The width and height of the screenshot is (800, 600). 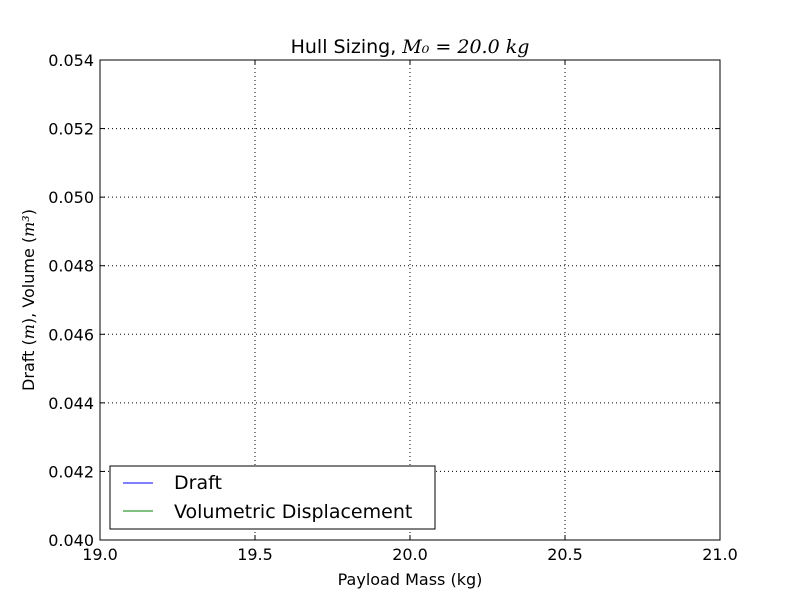 I want to click on x-tick-label: 21.0, so click(x=720, y=554).